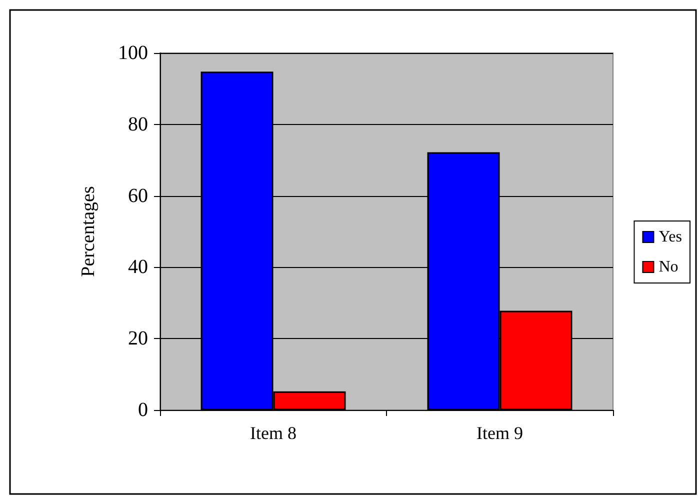 Image resolution: width=698 pixels, height=504 pixels. Describe the element at coordinates (138, 124) in the screenshot. I see `y-tick-label: 80` at that location.